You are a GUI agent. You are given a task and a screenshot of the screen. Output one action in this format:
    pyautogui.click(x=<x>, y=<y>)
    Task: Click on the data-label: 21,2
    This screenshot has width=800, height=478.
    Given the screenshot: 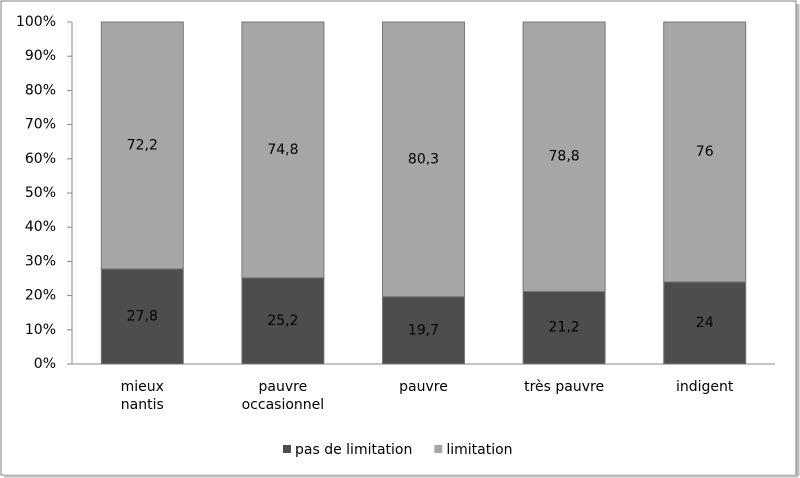 What is the action you would take?
    pyautogui.click(x=564, y=328)
    